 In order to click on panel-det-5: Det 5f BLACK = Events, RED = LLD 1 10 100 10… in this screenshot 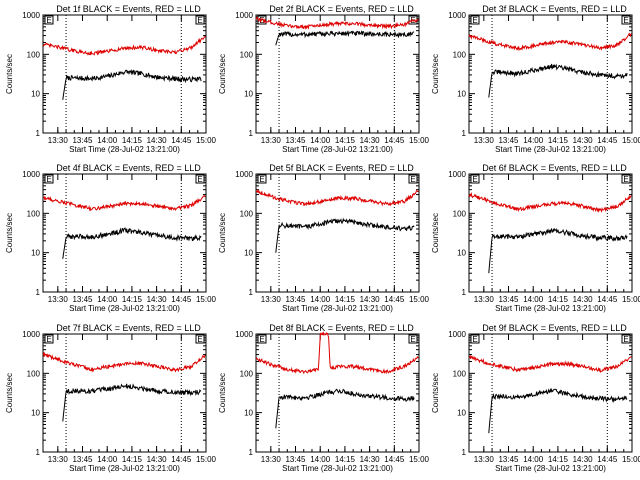, I will do `click(324, 238)`.